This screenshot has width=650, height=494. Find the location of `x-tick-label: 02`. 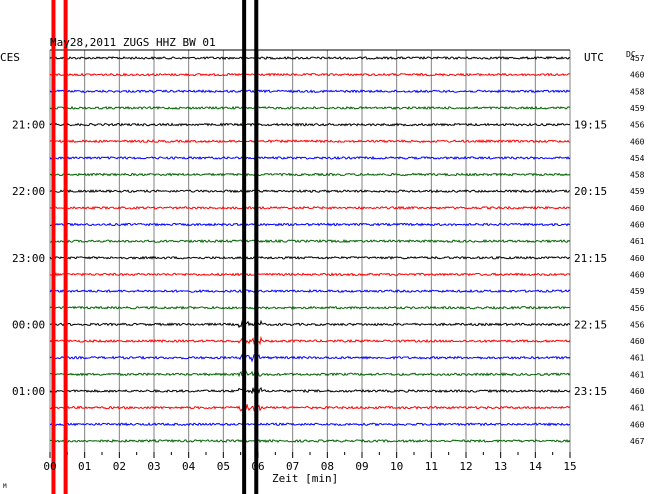

x-tick-label: 02 is located at coordinates (119, 466).